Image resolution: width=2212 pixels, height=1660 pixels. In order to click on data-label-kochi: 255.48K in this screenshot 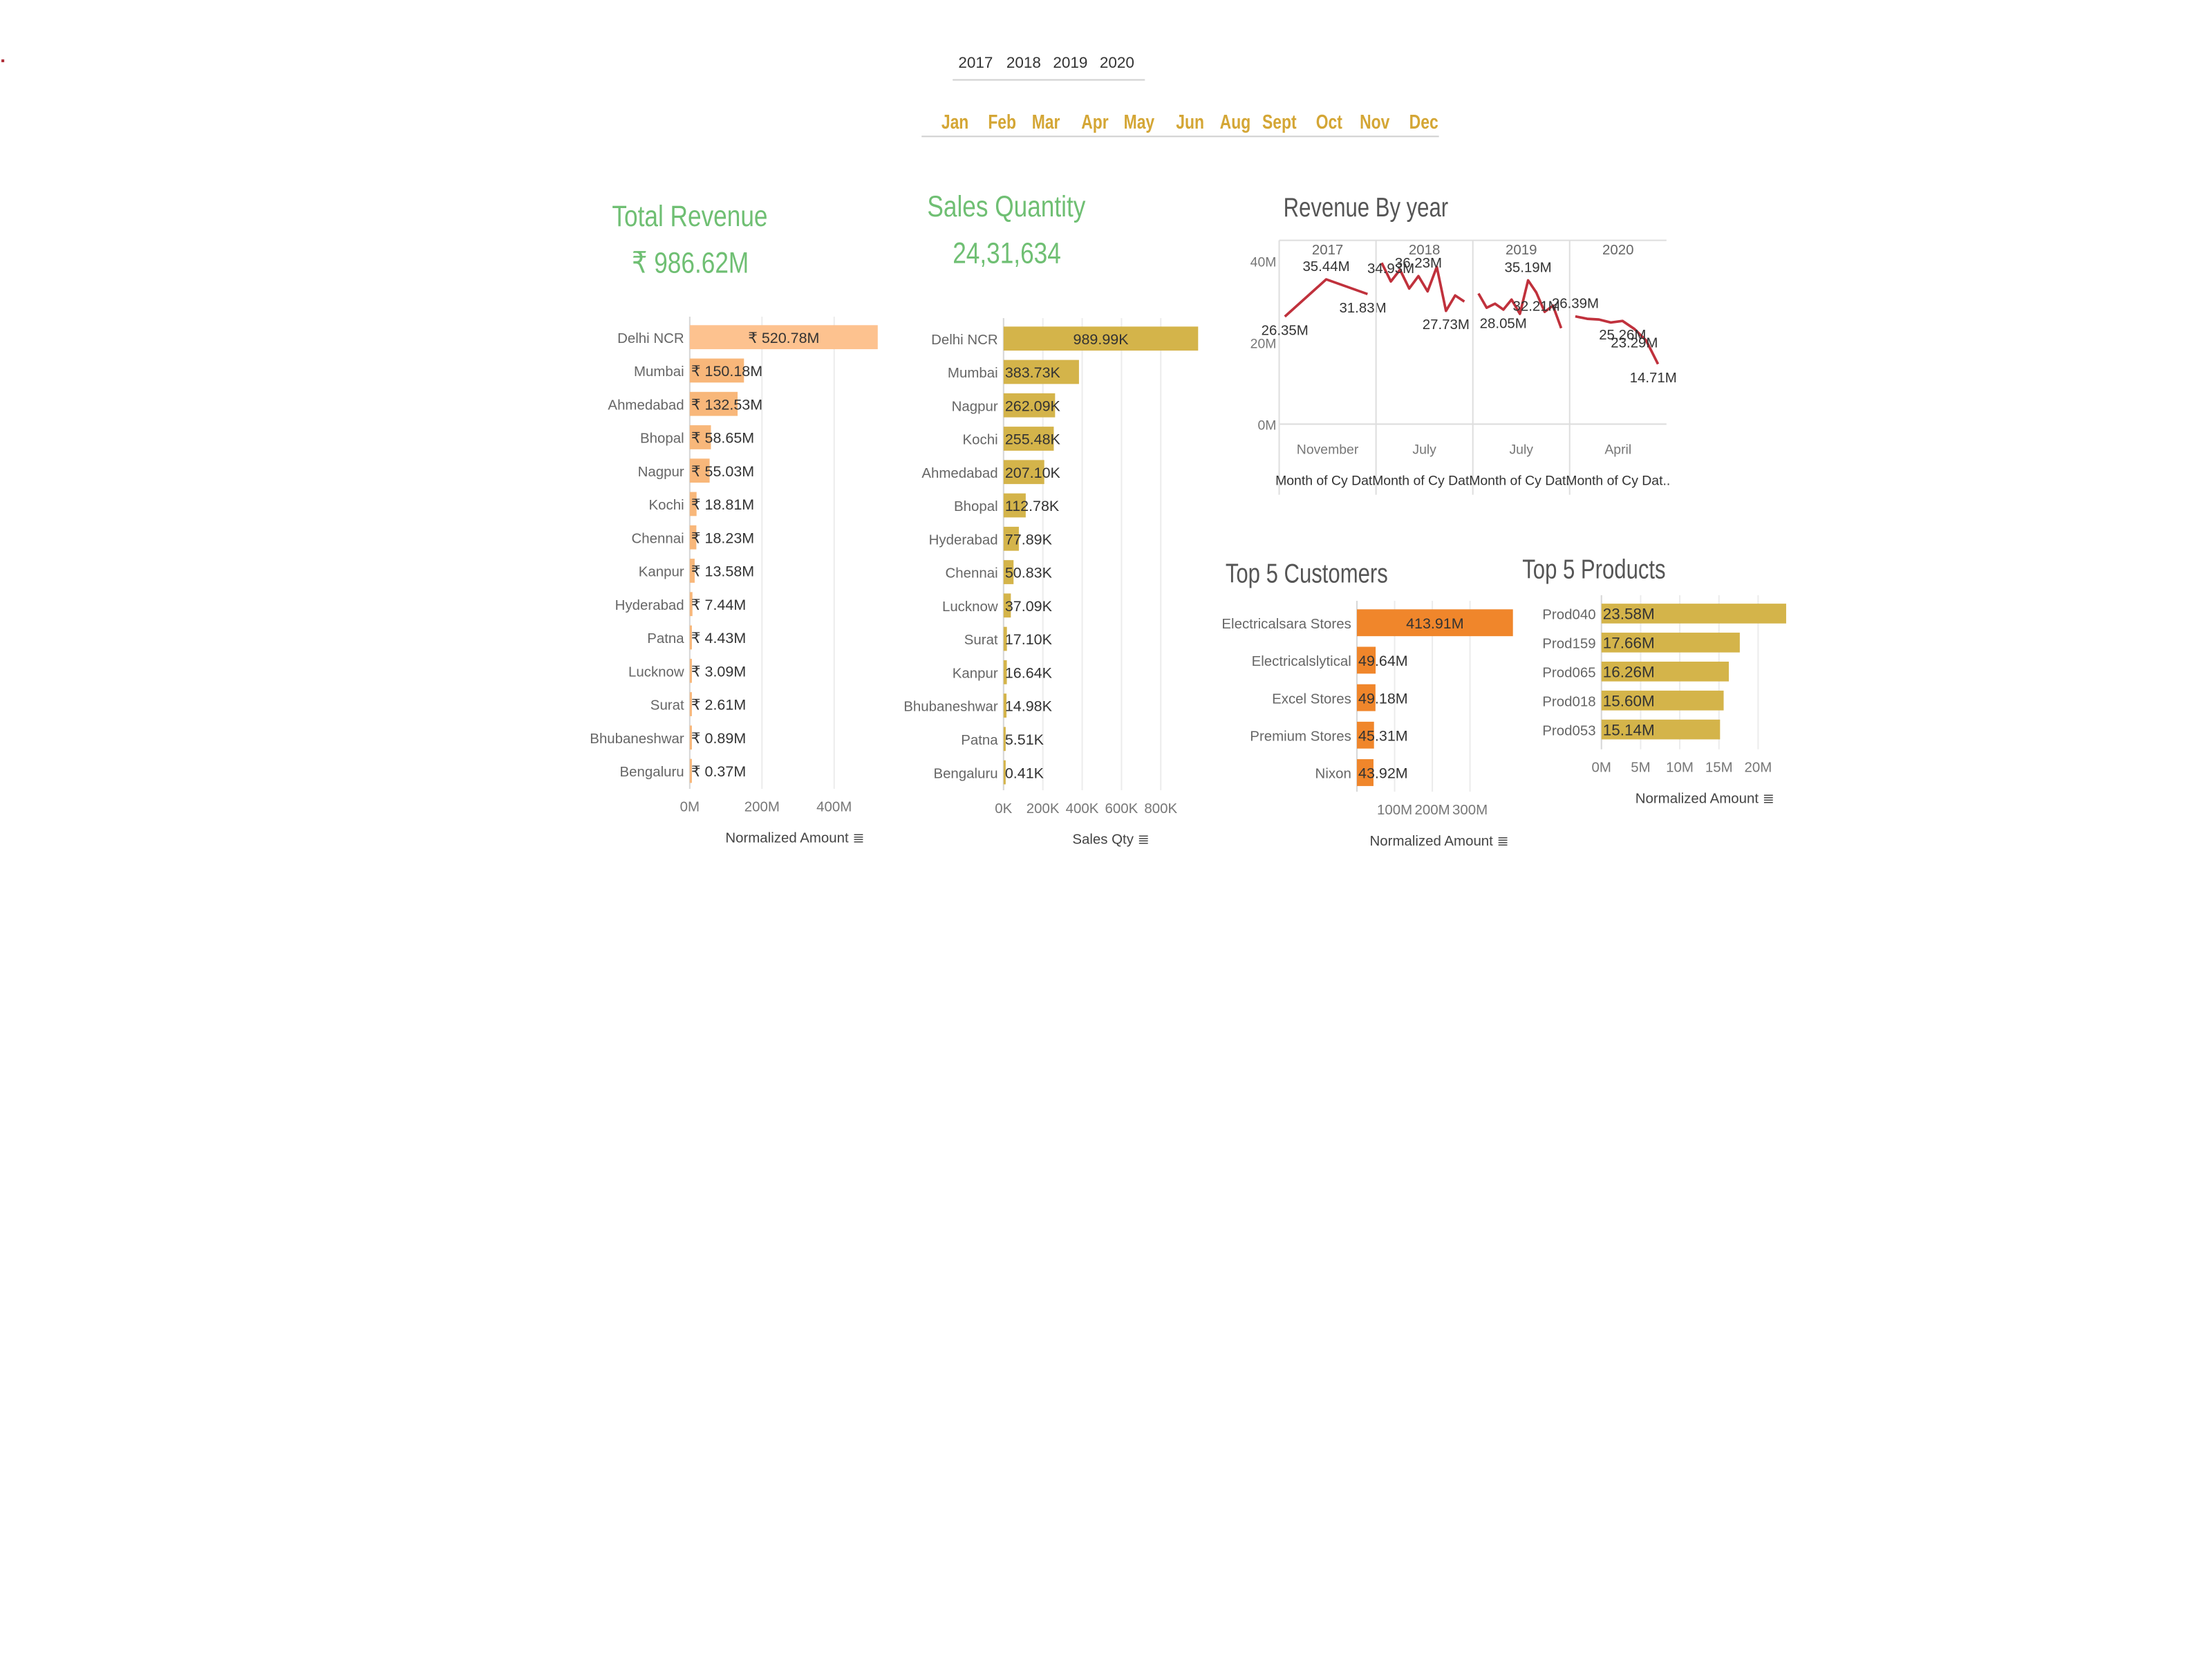, I will do `click(1033, 439)`.